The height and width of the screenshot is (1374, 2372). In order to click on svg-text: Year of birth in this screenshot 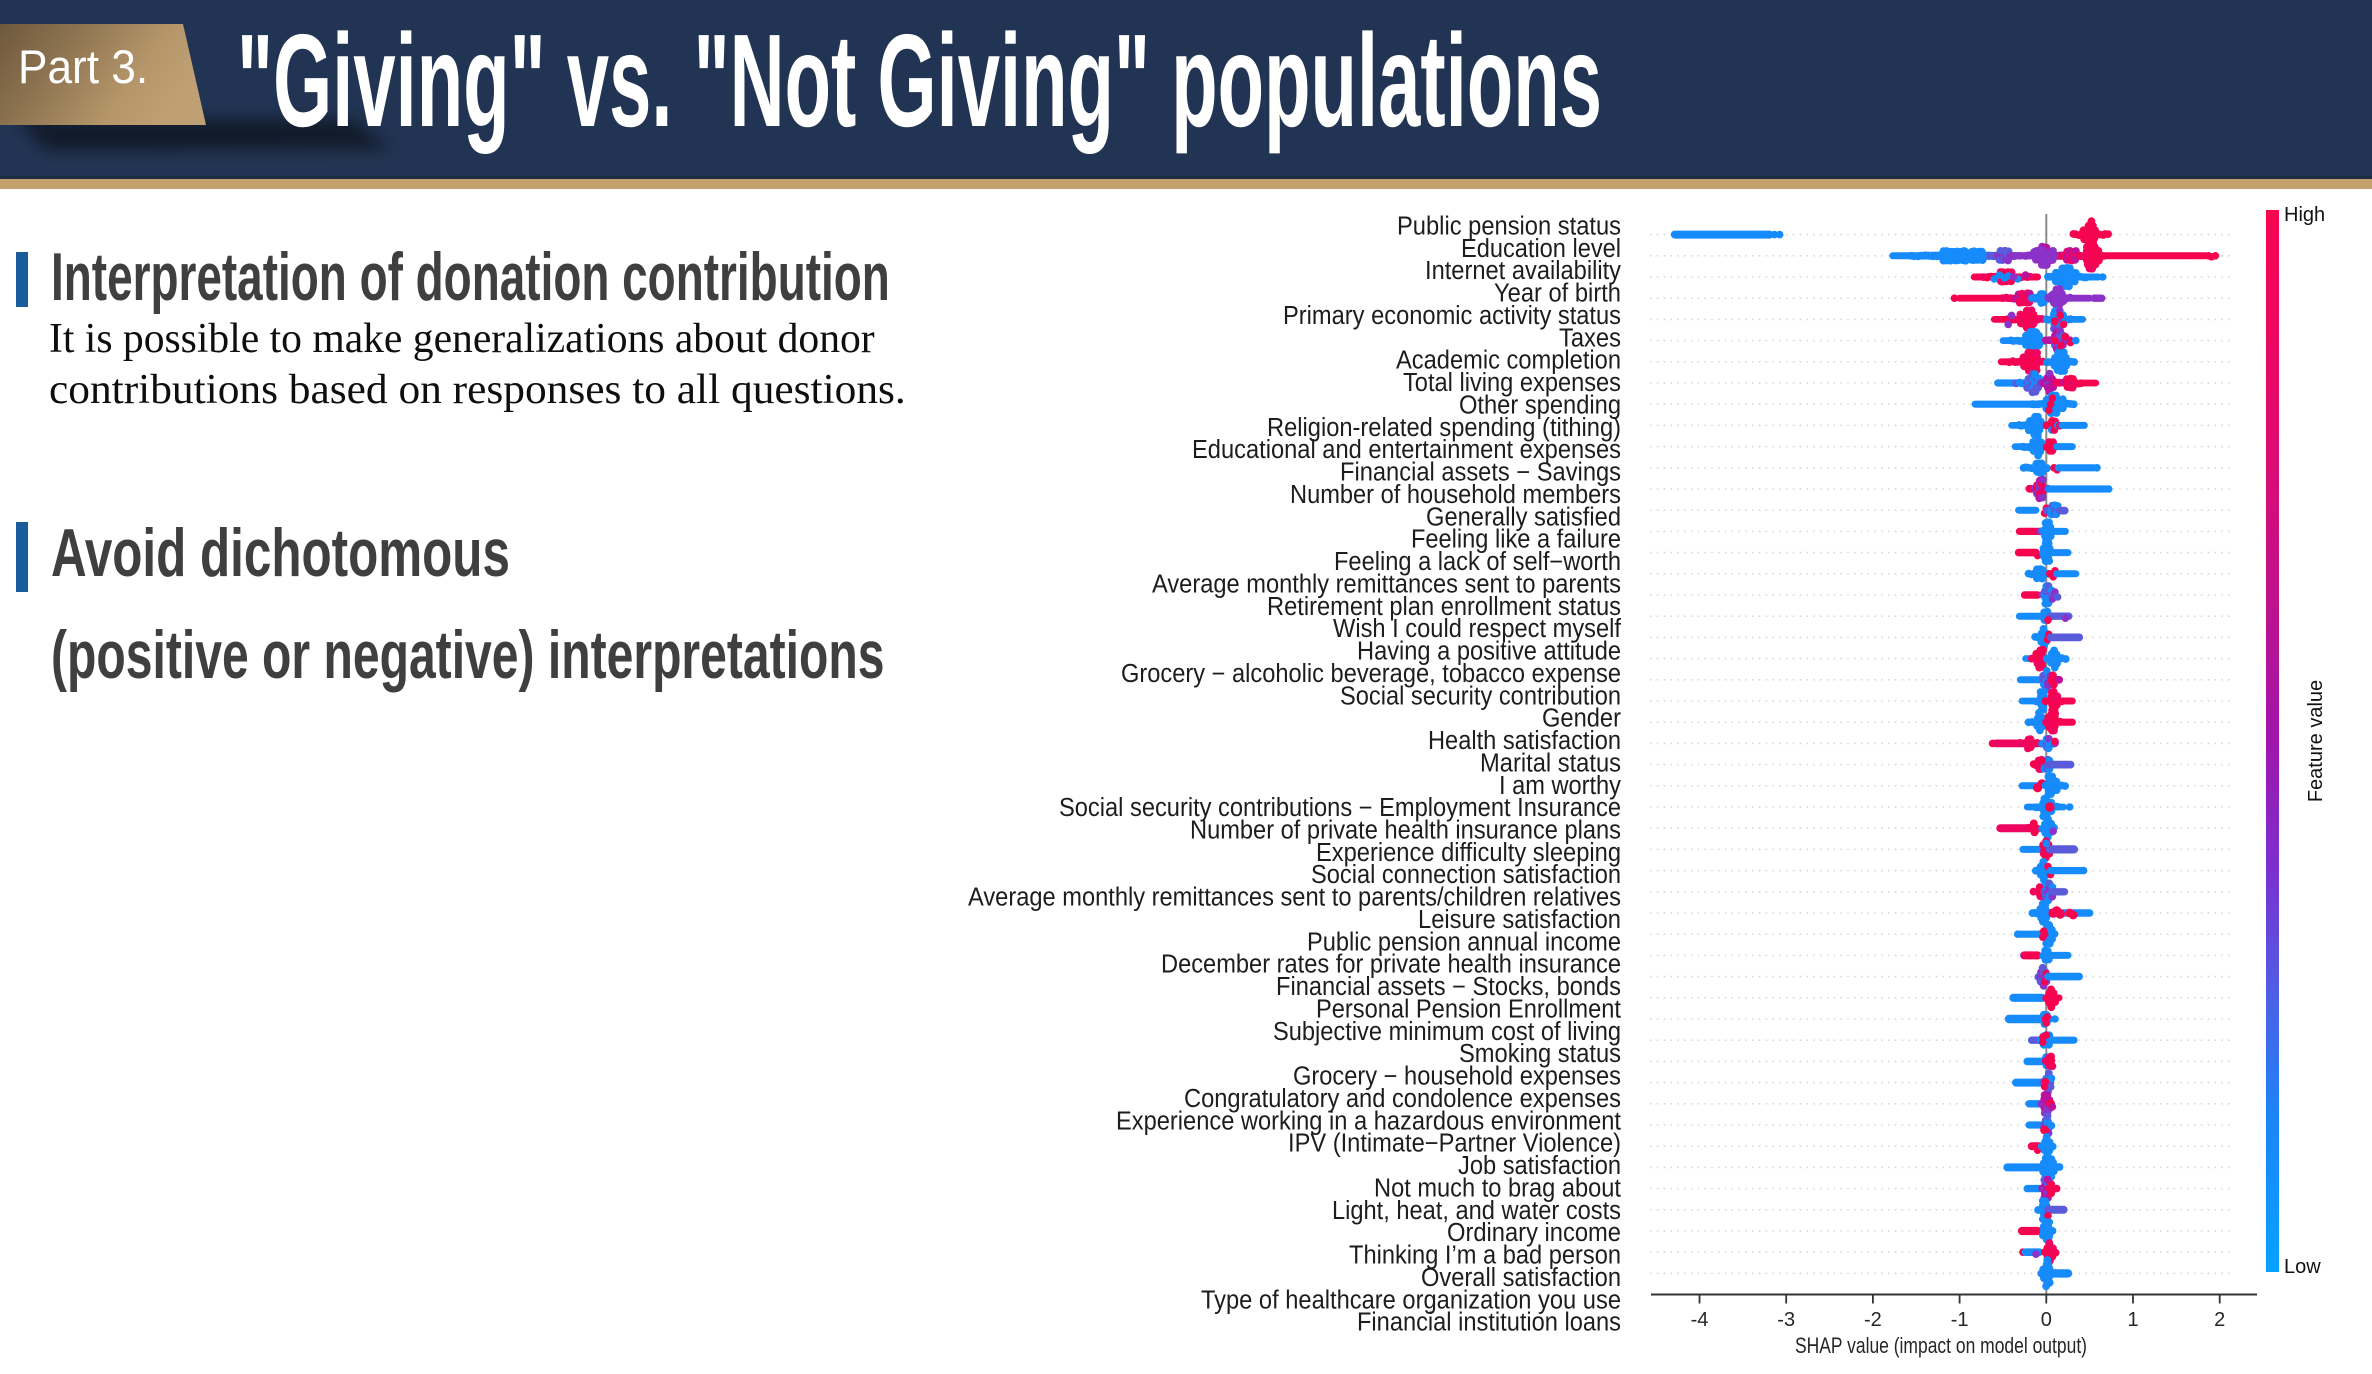, I will do `click(1557, 294)`.